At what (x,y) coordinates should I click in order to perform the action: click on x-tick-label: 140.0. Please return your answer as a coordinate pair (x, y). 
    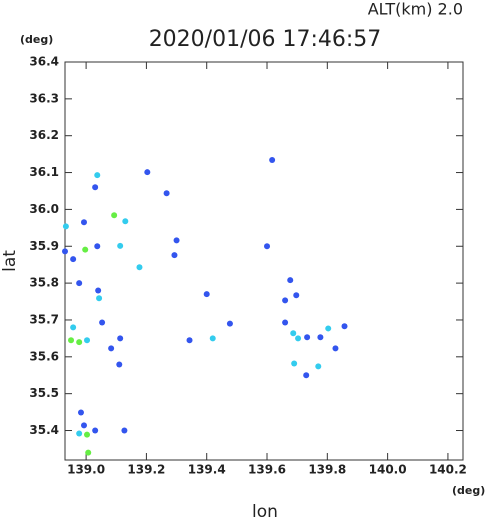
    Looking at the image, I should click on (388, 470).